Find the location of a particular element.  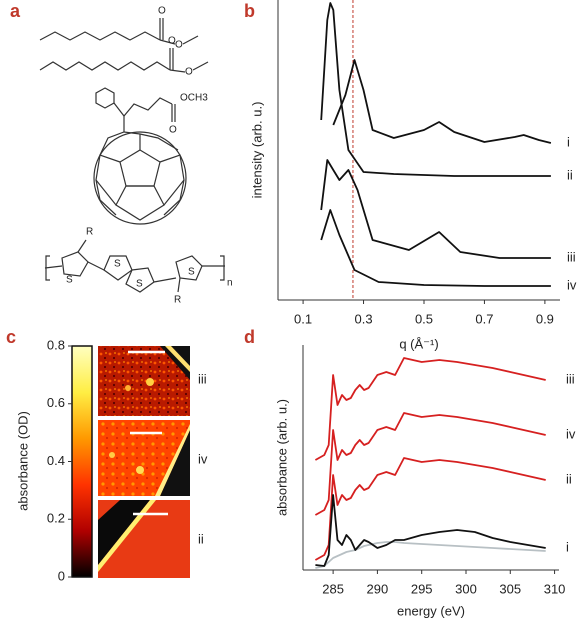

panel-label: a is located at coordinates (15, 11).